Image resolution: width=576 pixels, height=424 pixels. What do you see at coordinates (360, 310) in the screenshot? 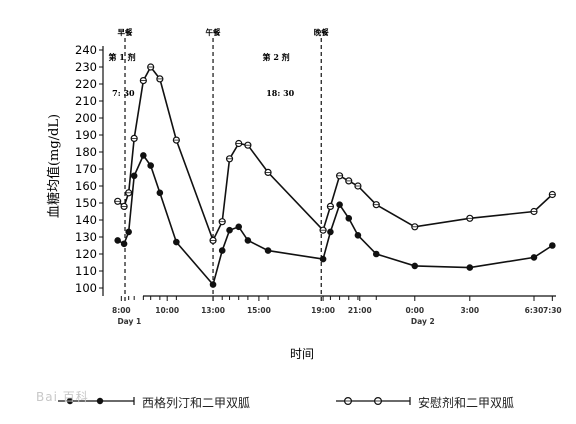
I see `x-tick-label: 21:00` at bounding box center [360, 310].